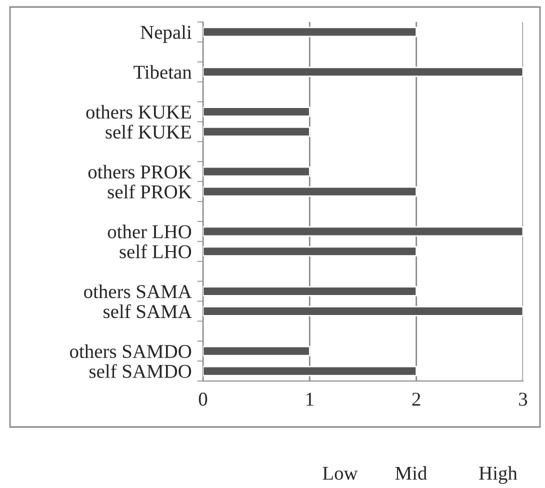 Image resolution: width=545 pixels, height=488 pixels. What do you see at coordinates (138, 291) in the screenshot?
I see `y-tick-label: others SAMA` at bounding box center [138, 291].